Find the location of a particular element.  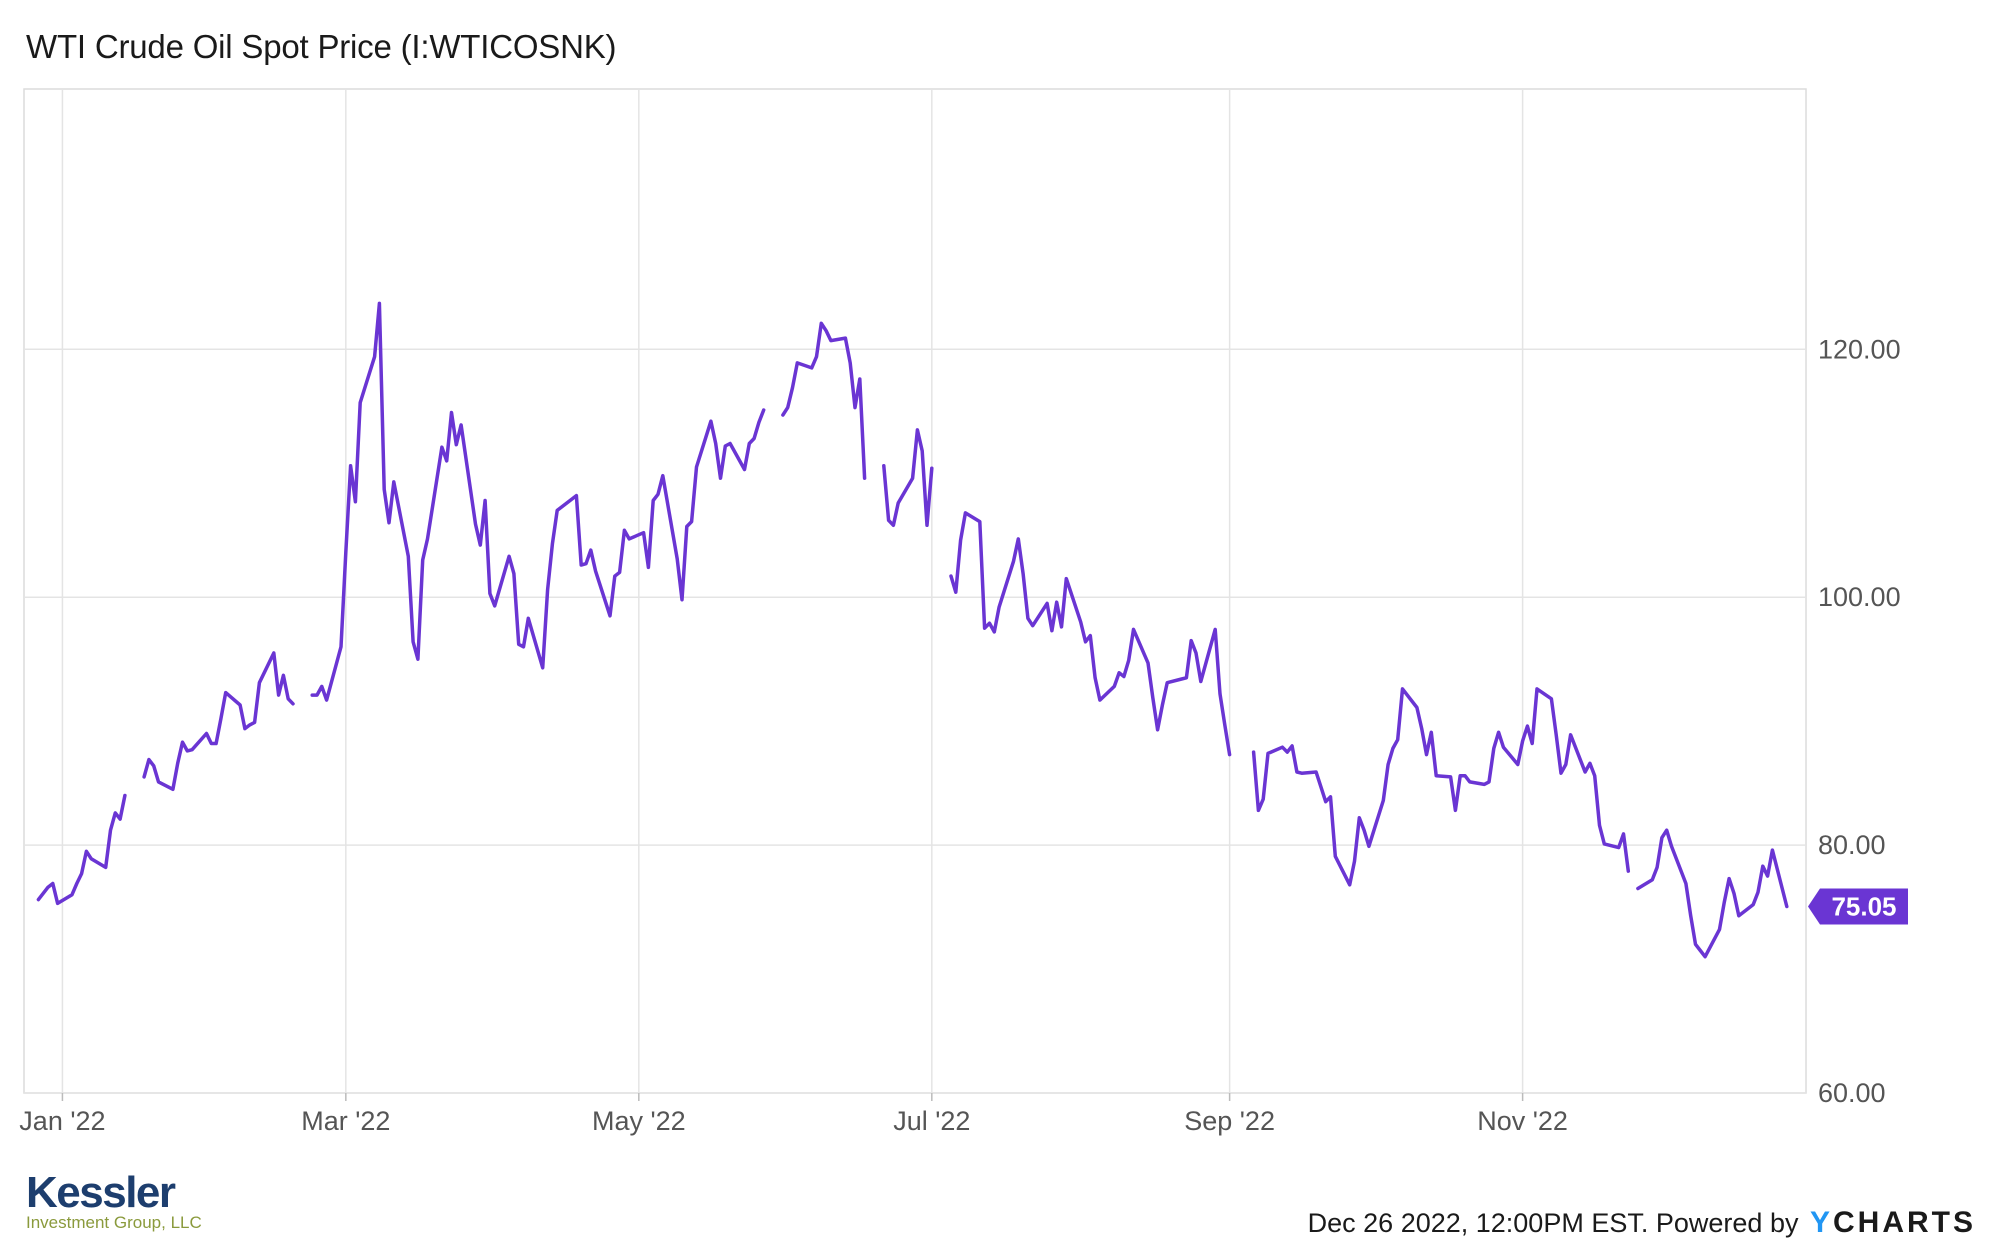

ycharts-logo-text: CHARTS is located at coordinates (1904, 1222).